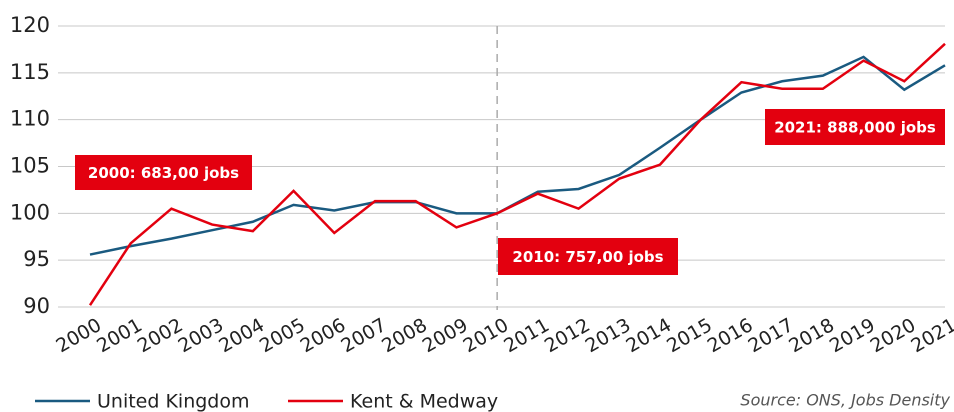  What do you see at coordinates (36, 259) in the screenshot?
I see `y-tick-label: 95` at bounding box center [36, 259].